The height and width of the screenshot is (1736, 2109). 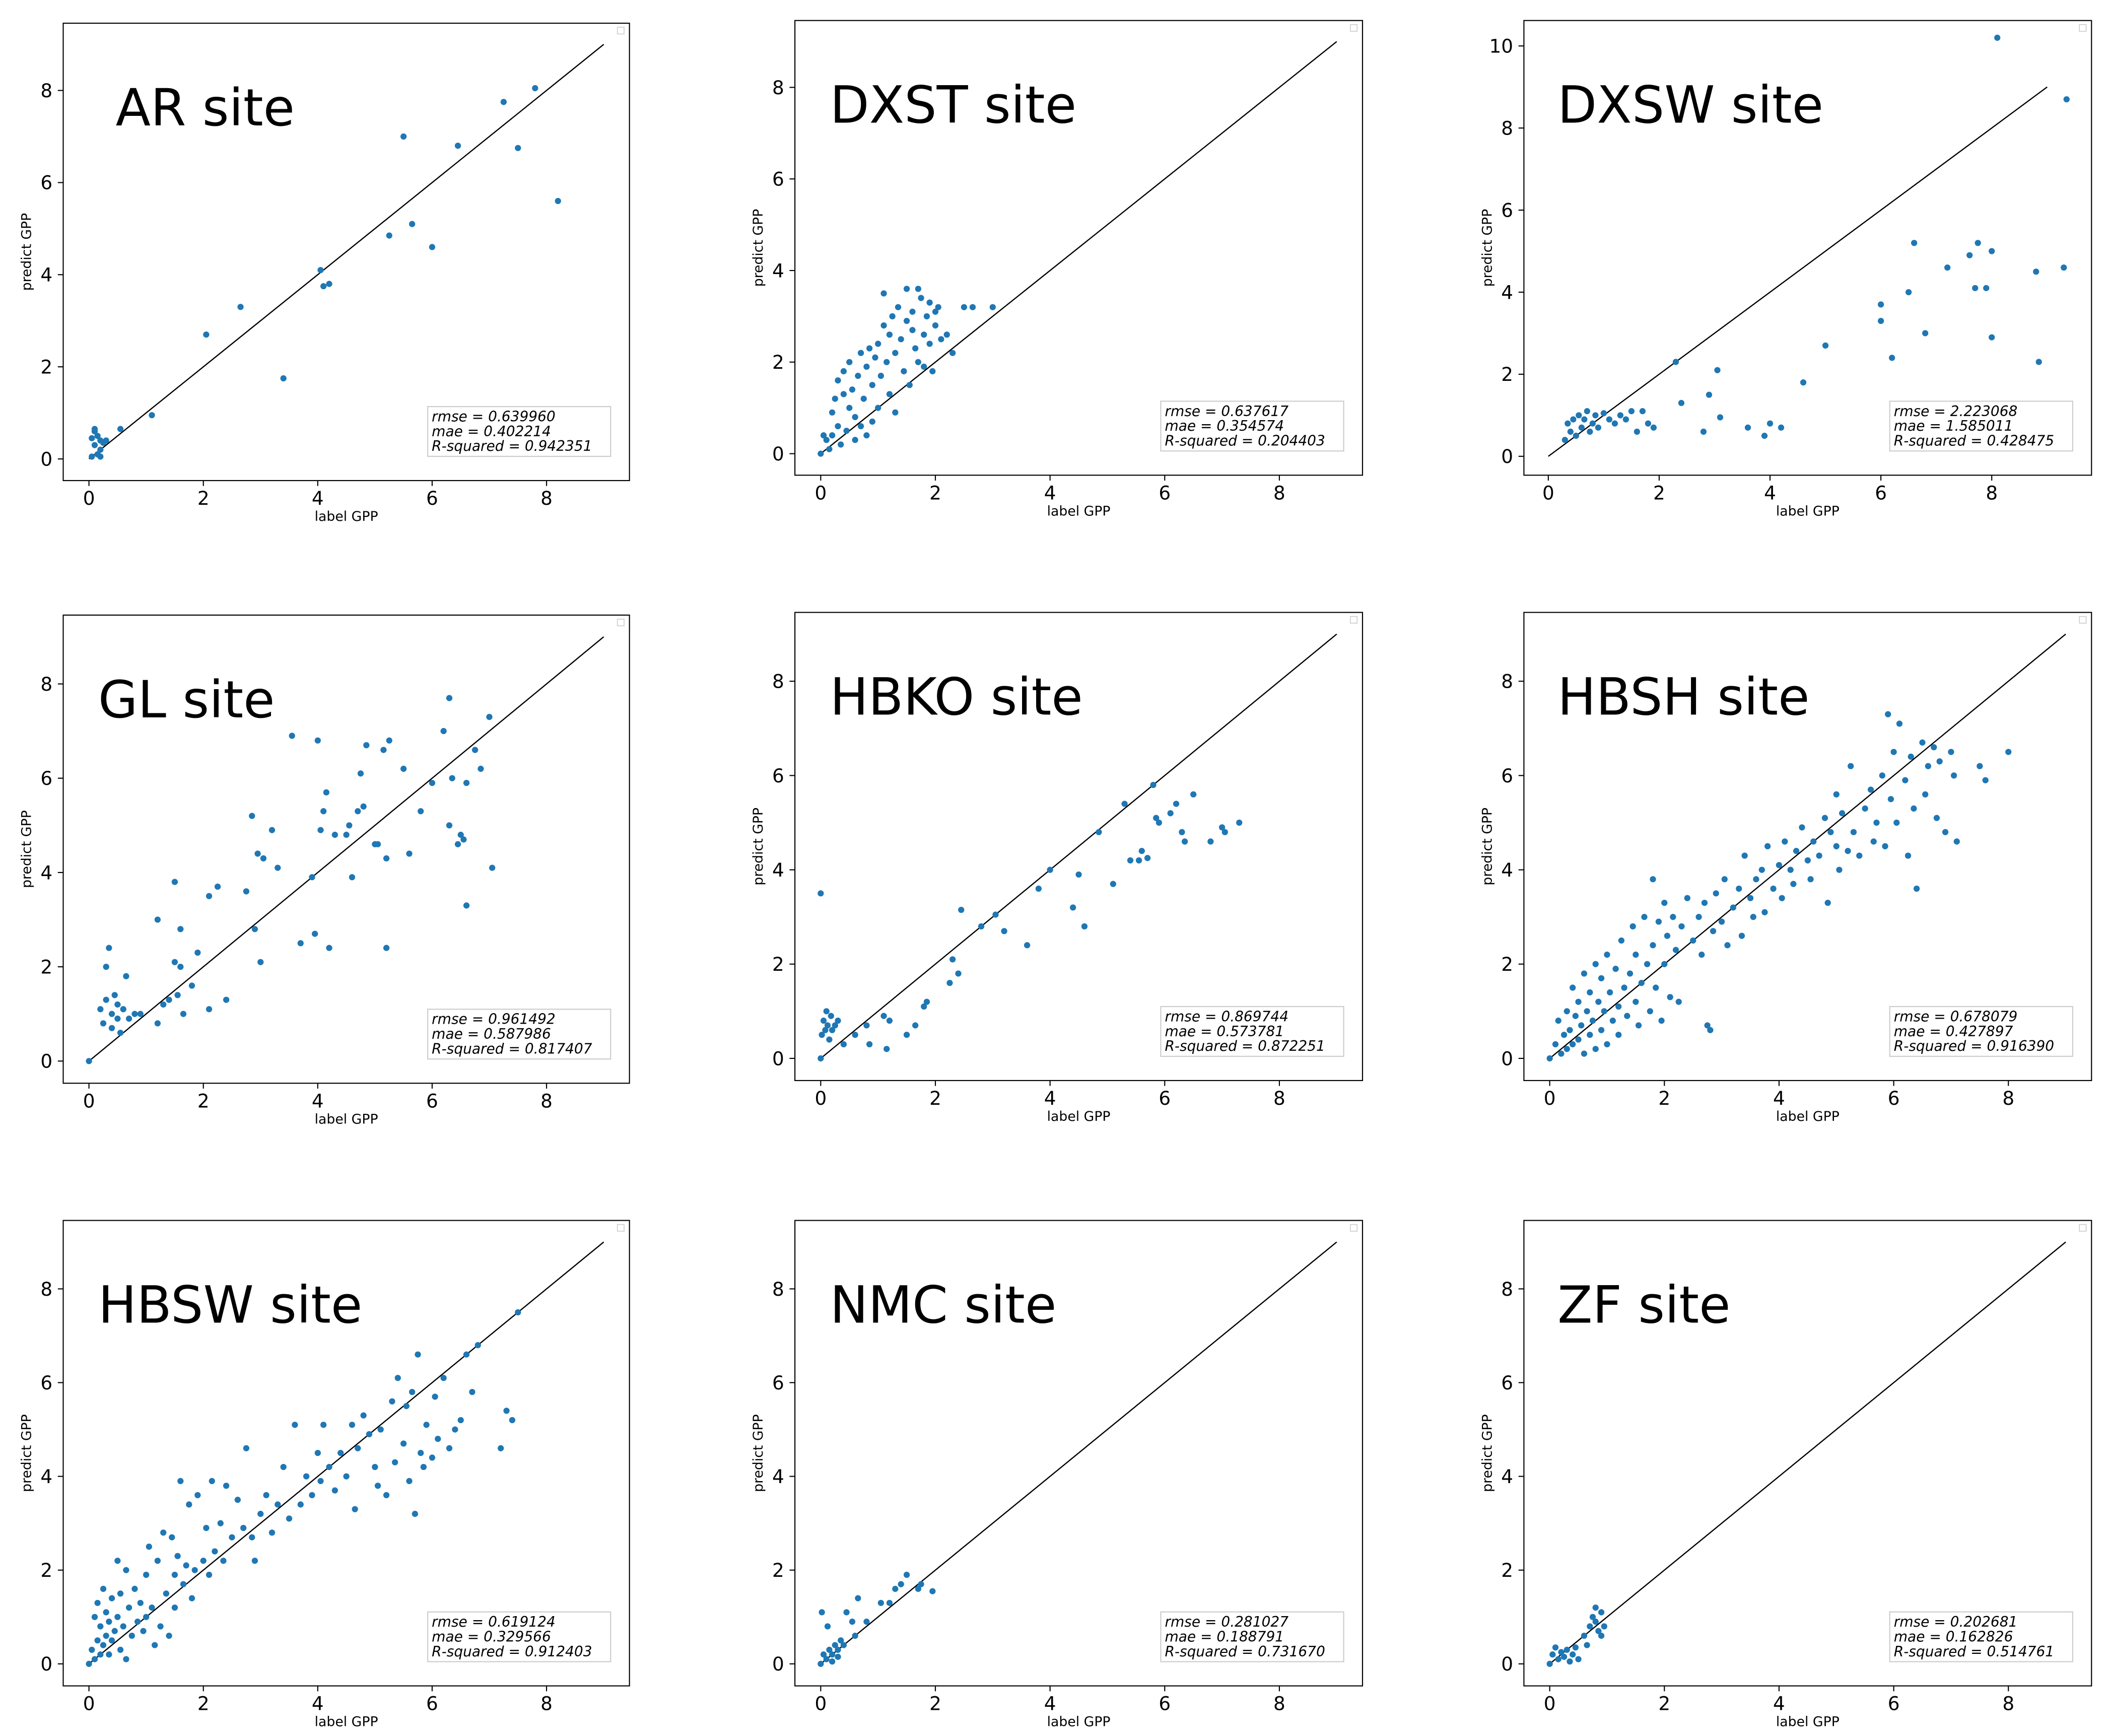 I want to click on x-axis-label: label GPP, so click(x=346, y=1119).